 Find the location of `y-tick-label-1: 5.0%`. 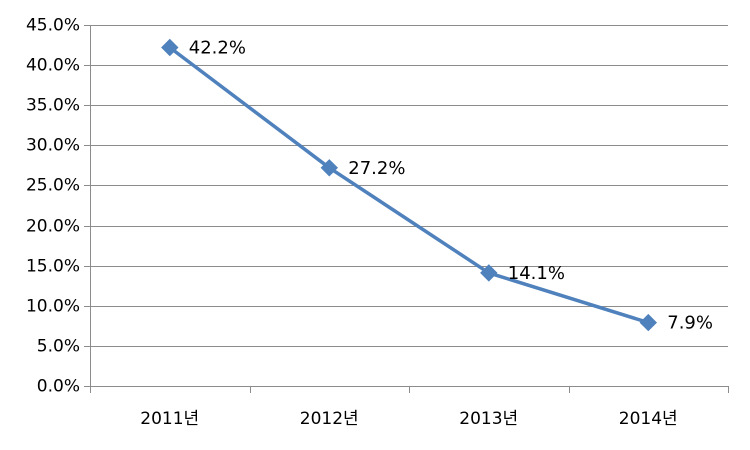

y-tick-label-1: 5.0% is located at coordinates (58, 347).